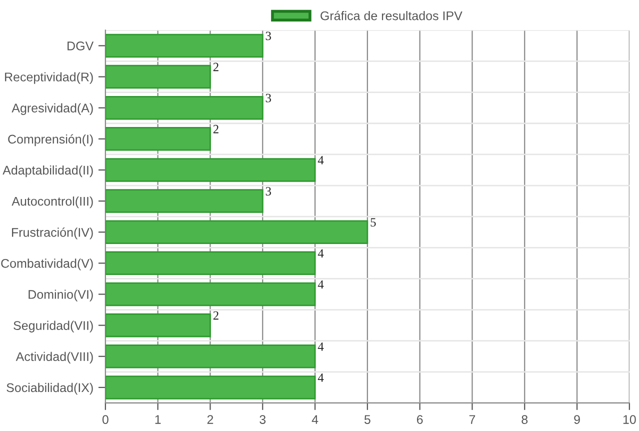 Image resolution: width=639 pixels, height=431 pixels. What do you see at coordinates (158, 419) in the screenshot?
I see `x-tick-label: 1` at bounding box center [158, 419].